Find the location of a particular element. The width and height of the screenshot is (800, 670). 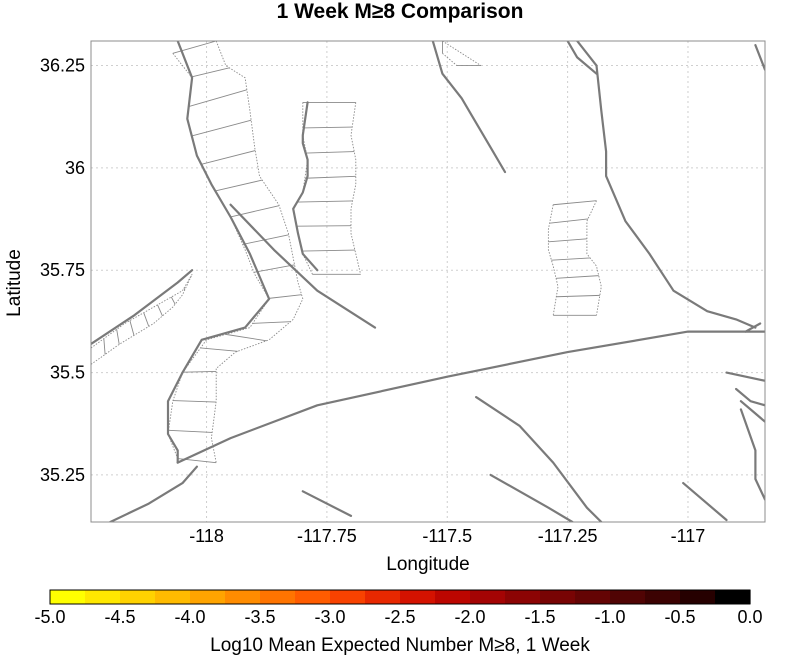

x-axis-ticks: -118 -117.75 -117.5 -117.25 -117 is located at coordinates (447, 536).